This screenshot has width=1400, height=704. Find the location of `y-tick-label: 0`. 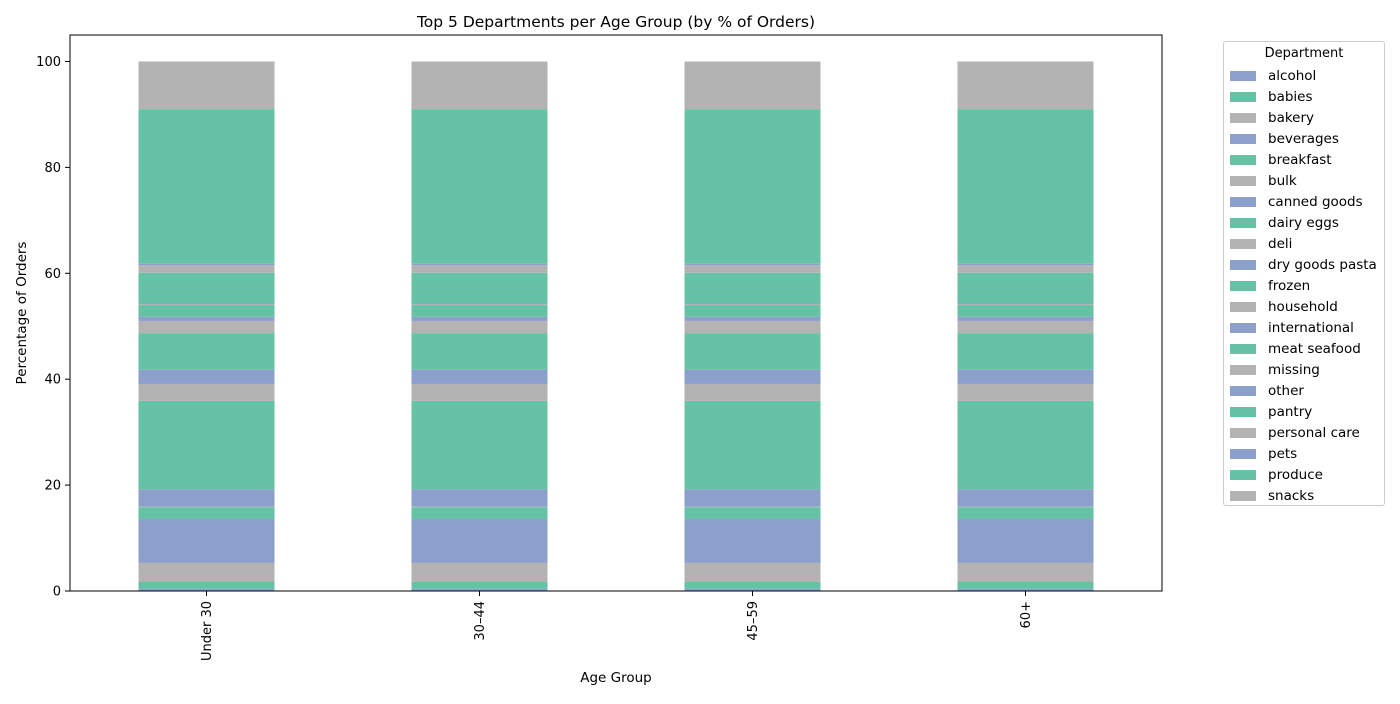

y-tick-label: 0 is located at coordinates (57, 592).